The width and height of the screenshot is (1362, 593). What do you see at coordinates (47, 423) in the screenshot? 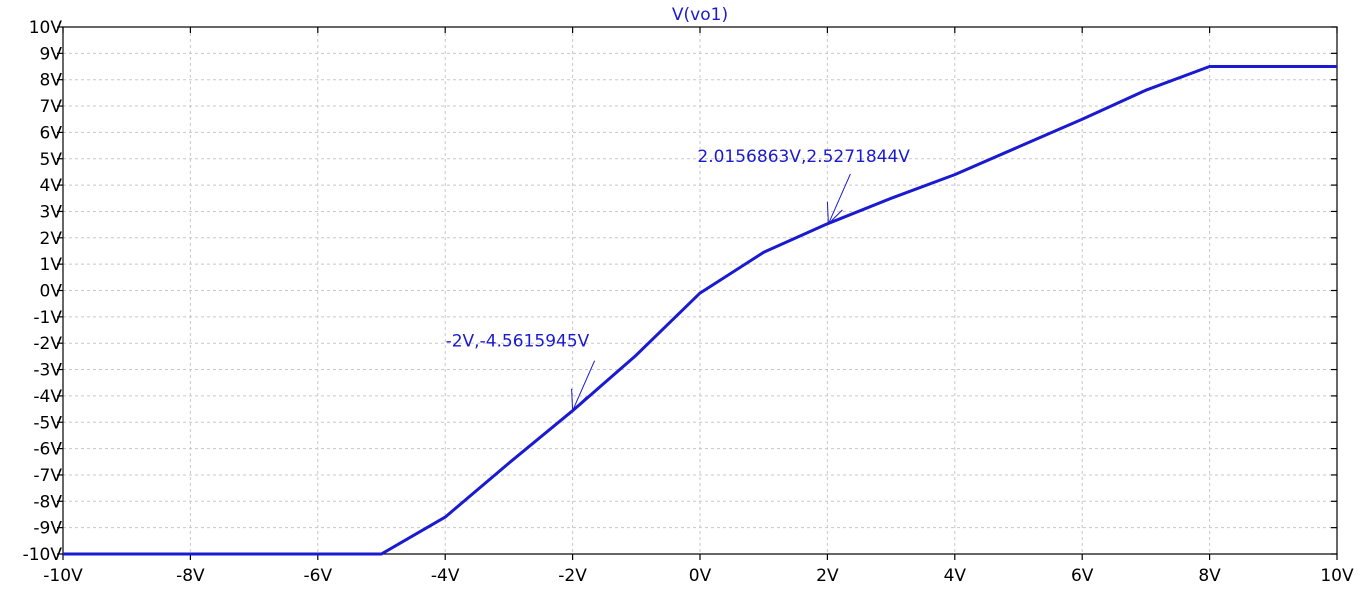
I see `y-tick-label: -5V` at bounding box center [47, 423].